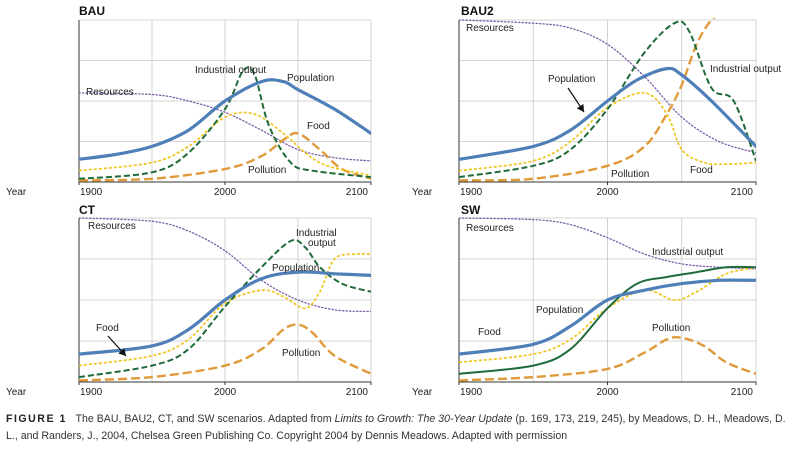  What do you see at coordinates (477, 11) in the screenshot?
I see `panel-title: BAU2` at bounding box center [477, 11].